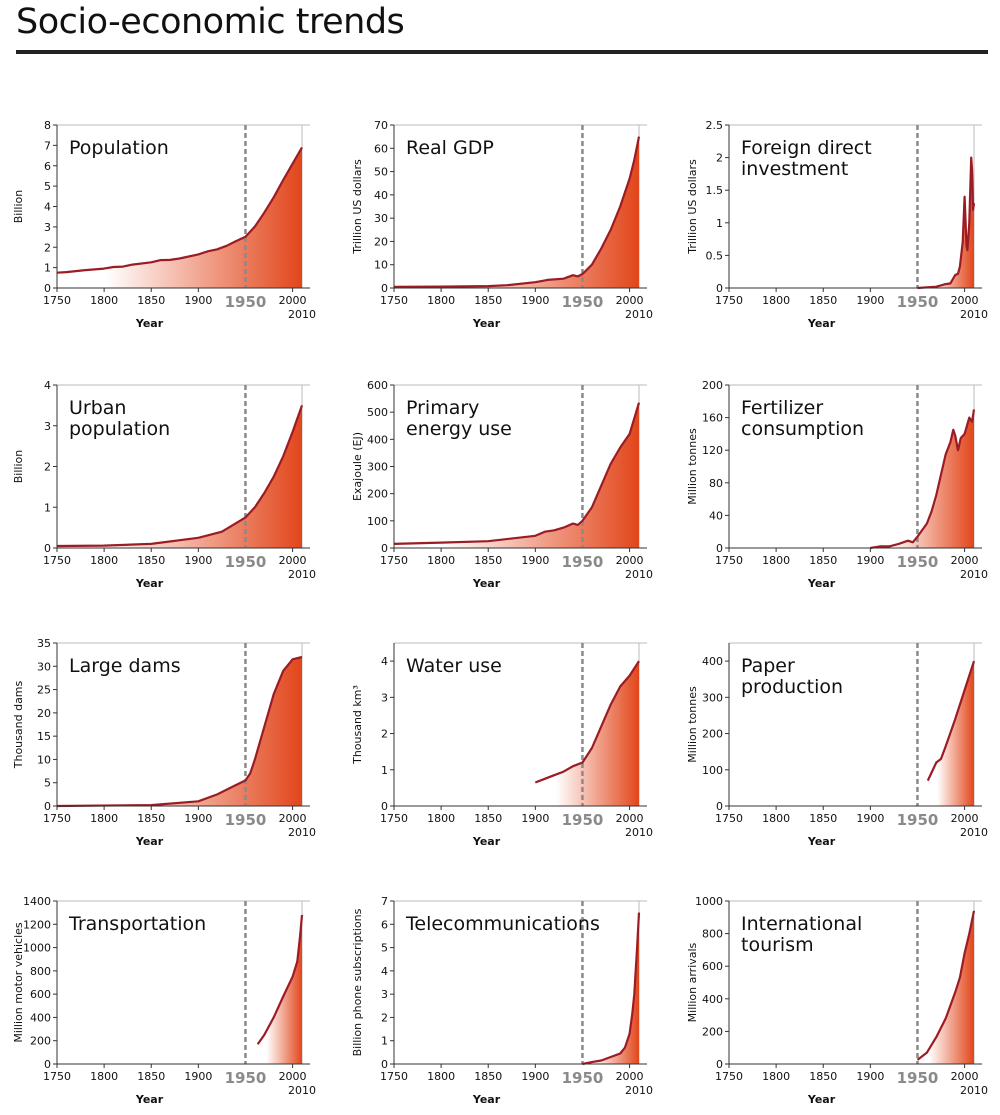  What do you see at coordinates (384, 697) in the screenshot?
I see `y-tick-label: 3` at bounding box center [384, 697].